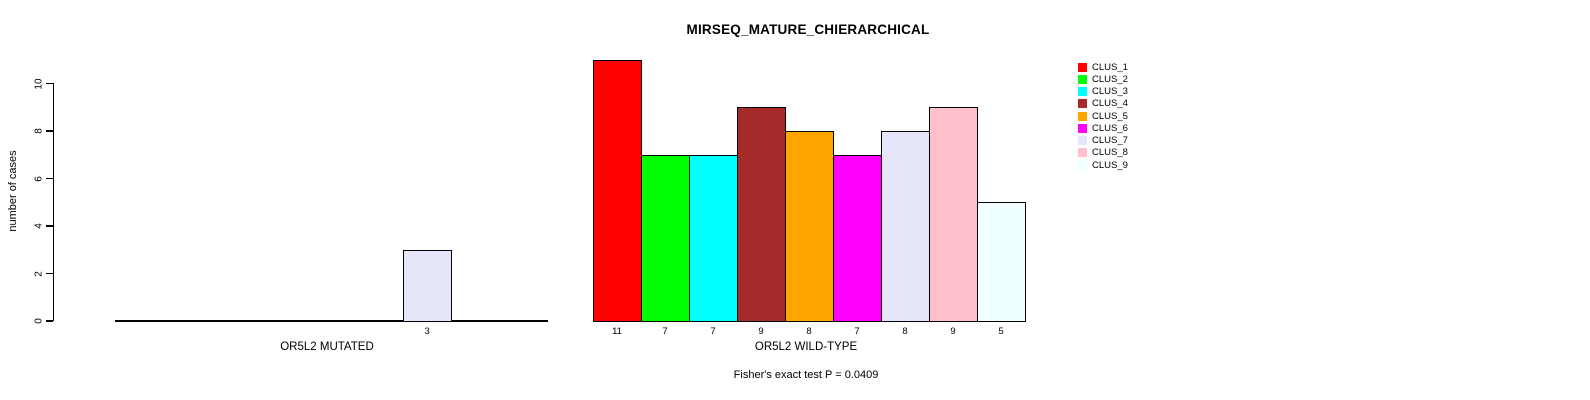 The width and height of the screenshot is (1590, 400). What do you see at coordinates (1110, 116) in the screenshot?
I see `legend-label: CLUS_5` at bounding box center [1110, 116].